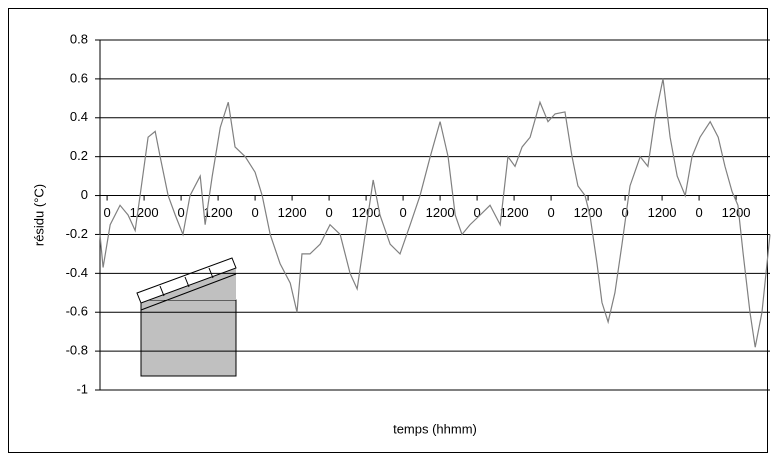  Describe the element at coordinates (38, 215) in the screenshot. I see `y-axis-title: résidu (°C)` at that location.